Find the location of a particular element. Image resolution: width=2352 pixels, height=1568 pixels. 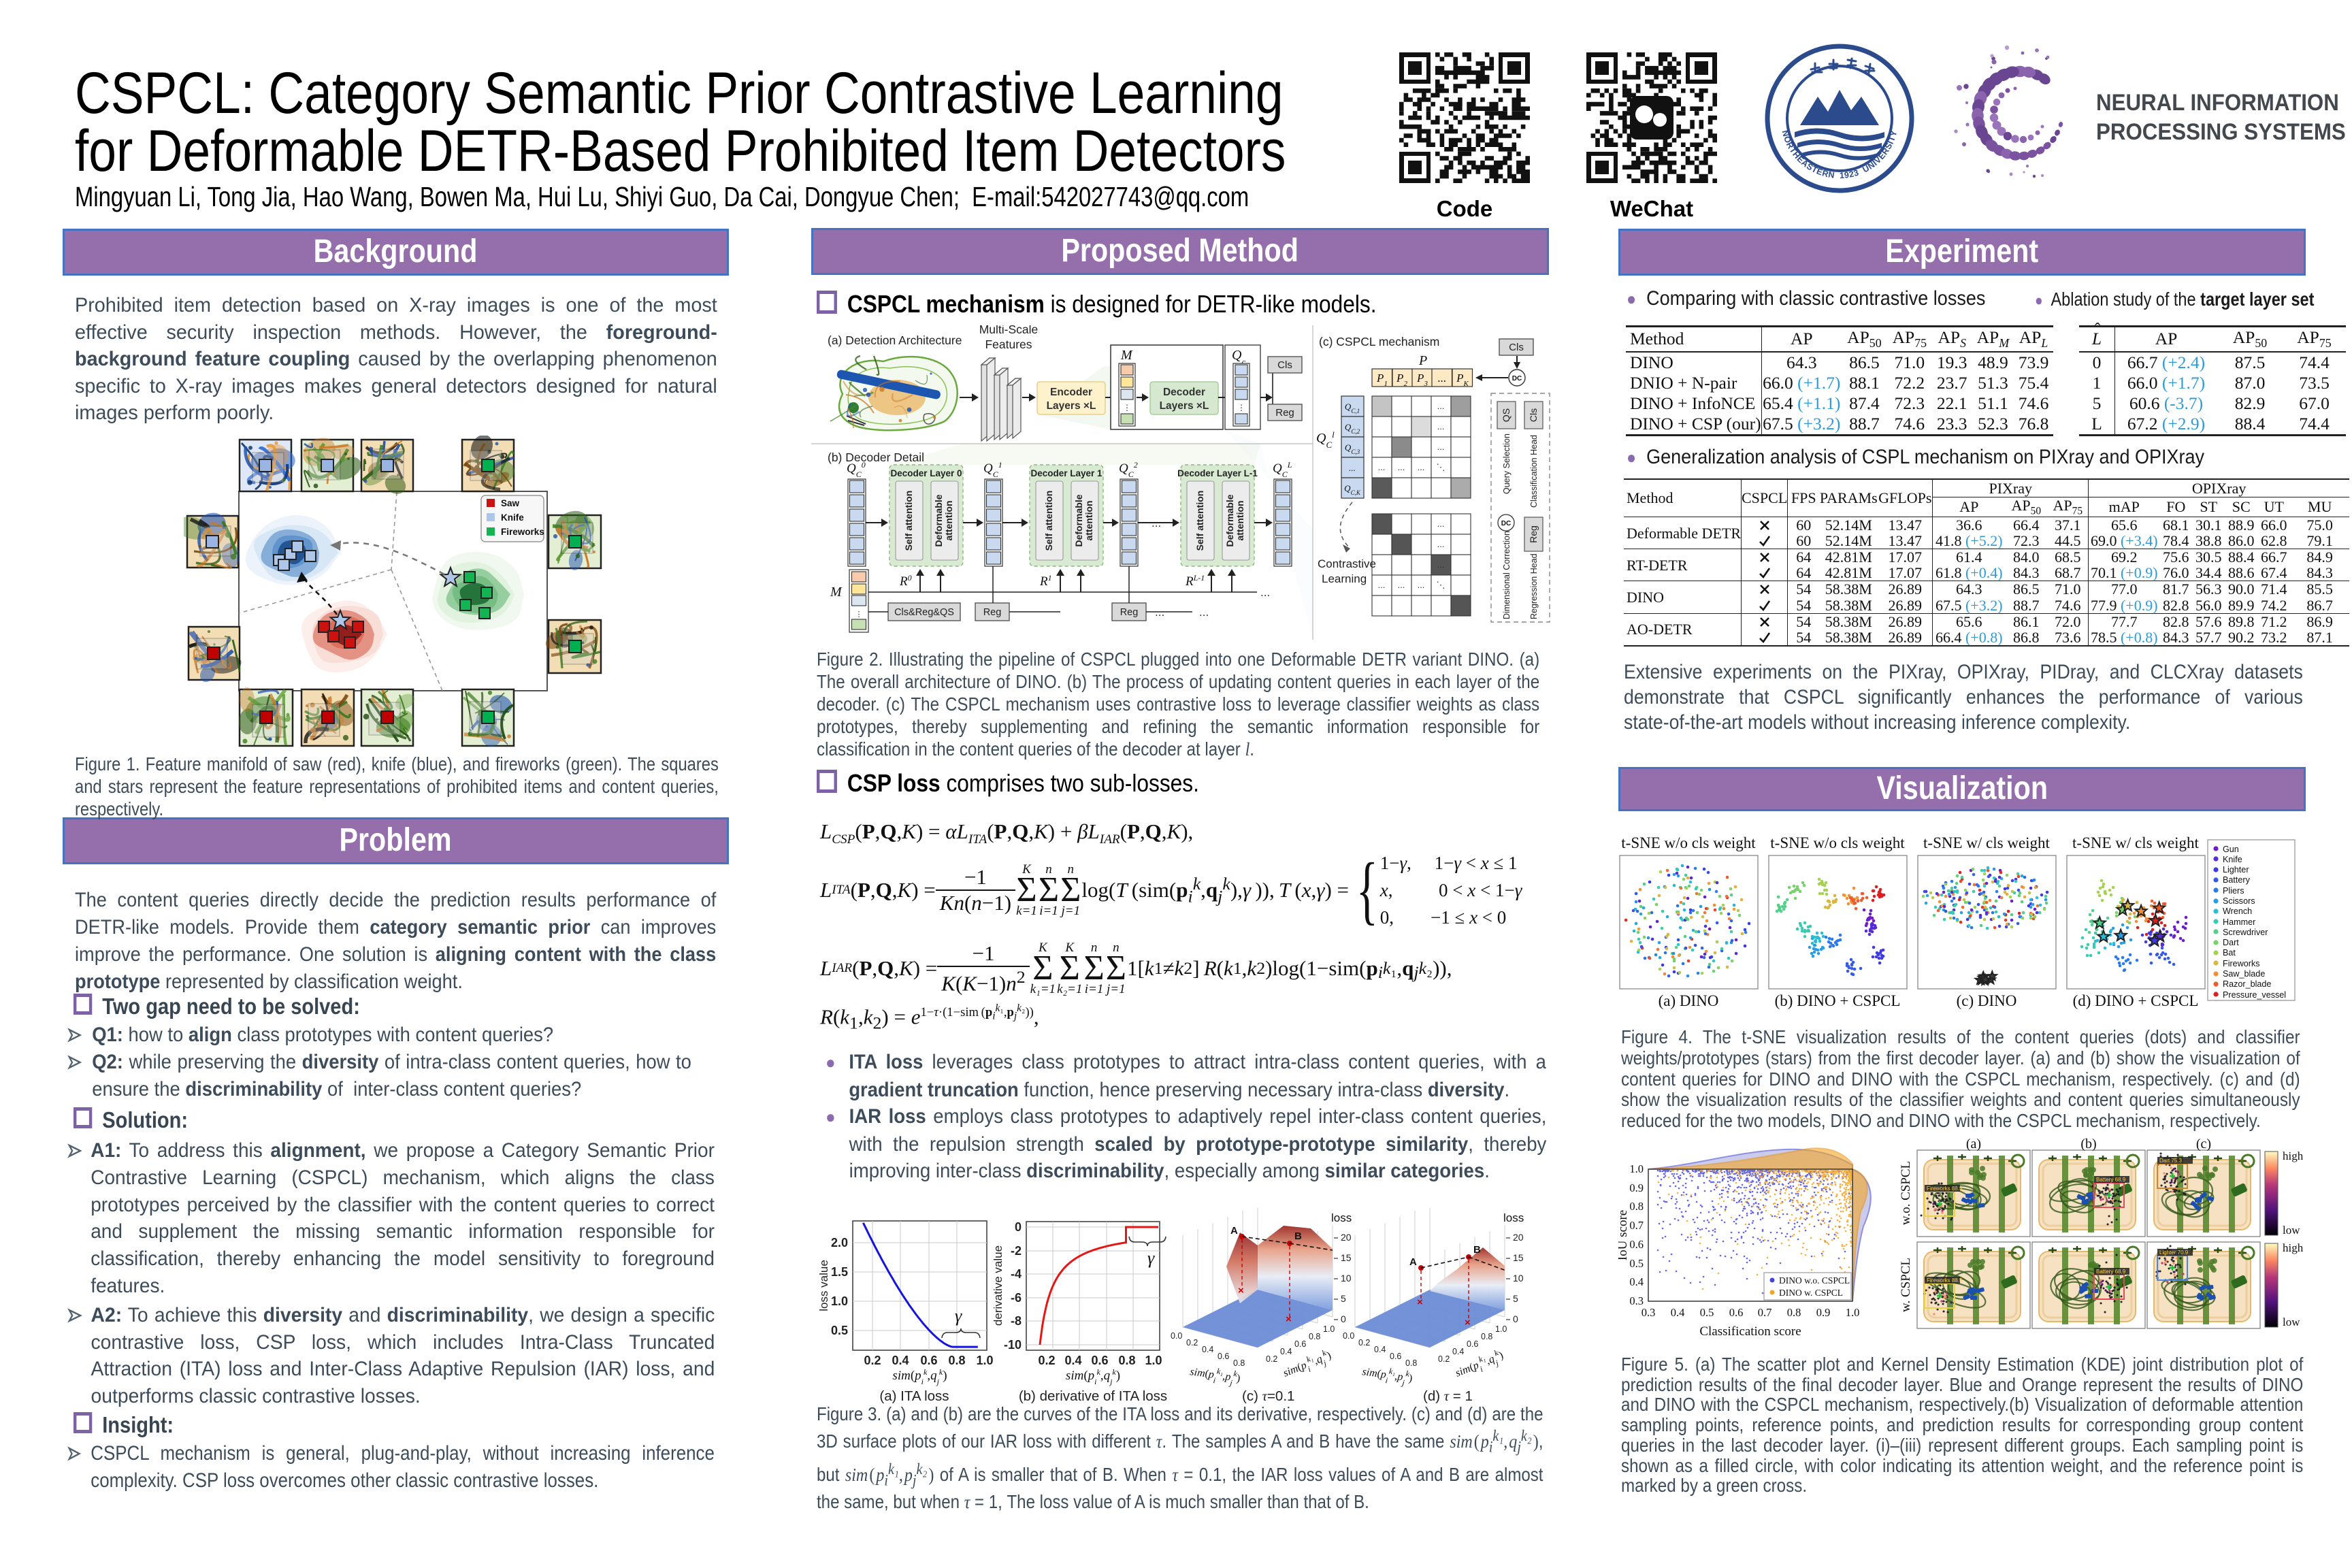

svg-text: Multi-Scale is located at coordinates (1009, 331).